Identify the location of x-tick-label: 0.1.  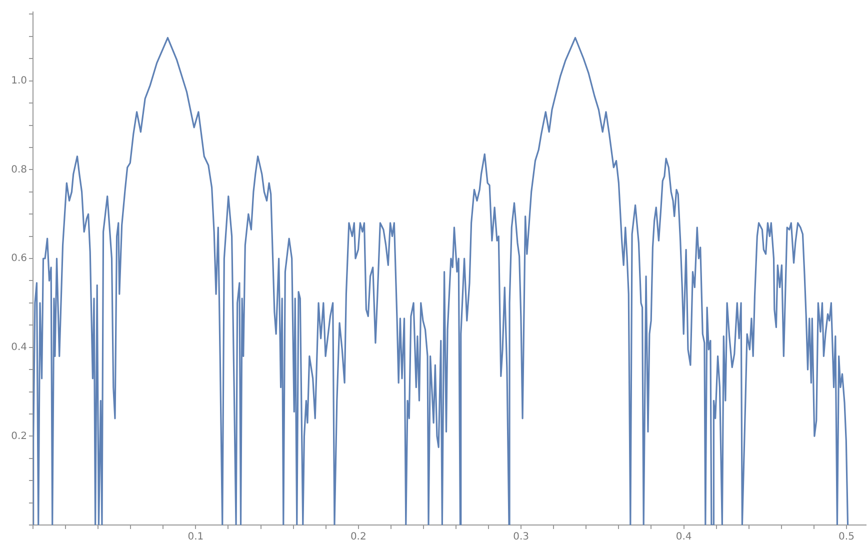
(196, 537).